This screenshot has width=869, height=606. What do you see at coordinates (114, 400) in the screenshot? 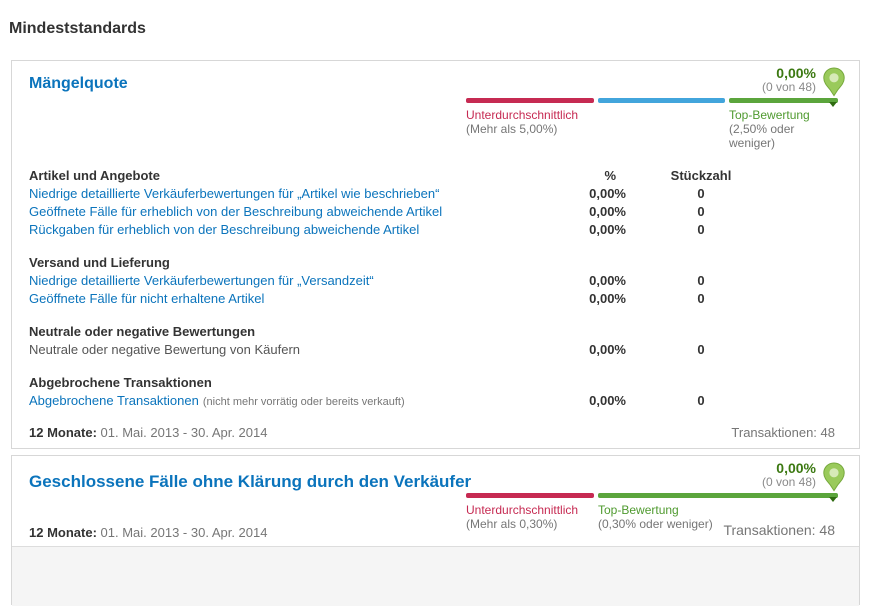
I see `row-link-cancelled-transactions: Abgebrochene Transaktionen` at bounding box center [114, 400].